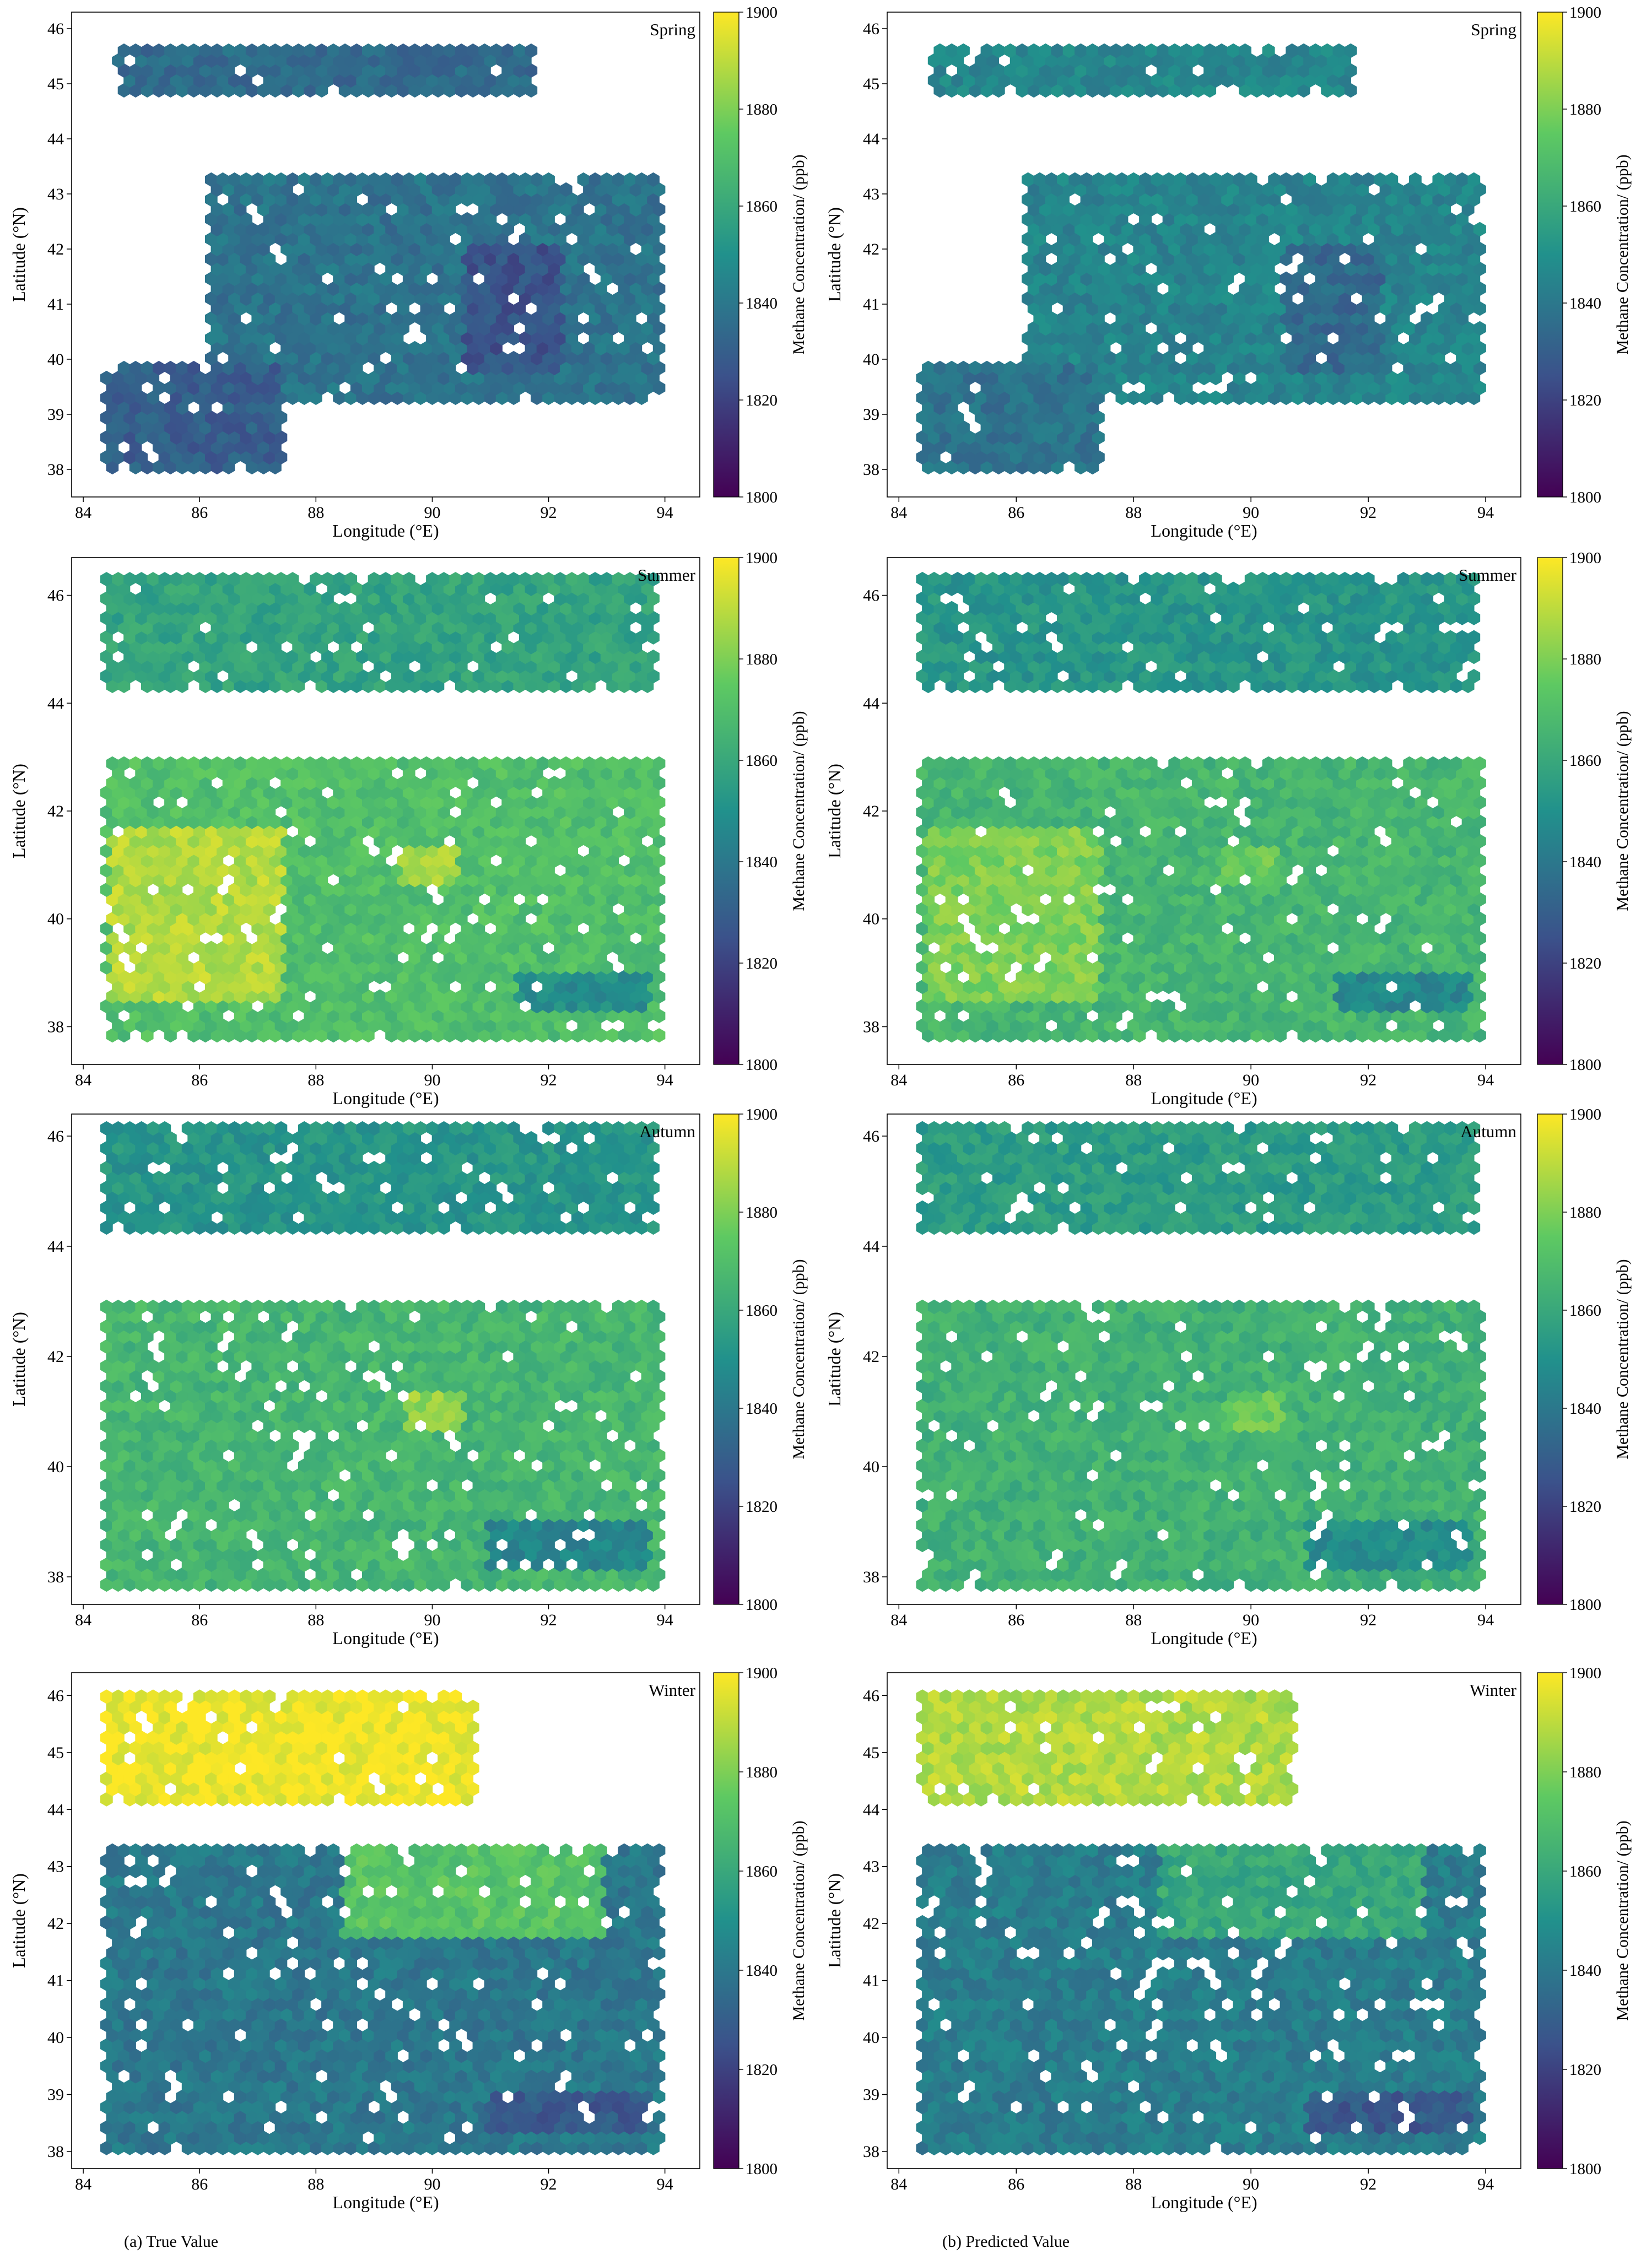  Describe the element at coordinates (1251, 513) in the screenshot. I see `x-tick-label: 90` at that location.